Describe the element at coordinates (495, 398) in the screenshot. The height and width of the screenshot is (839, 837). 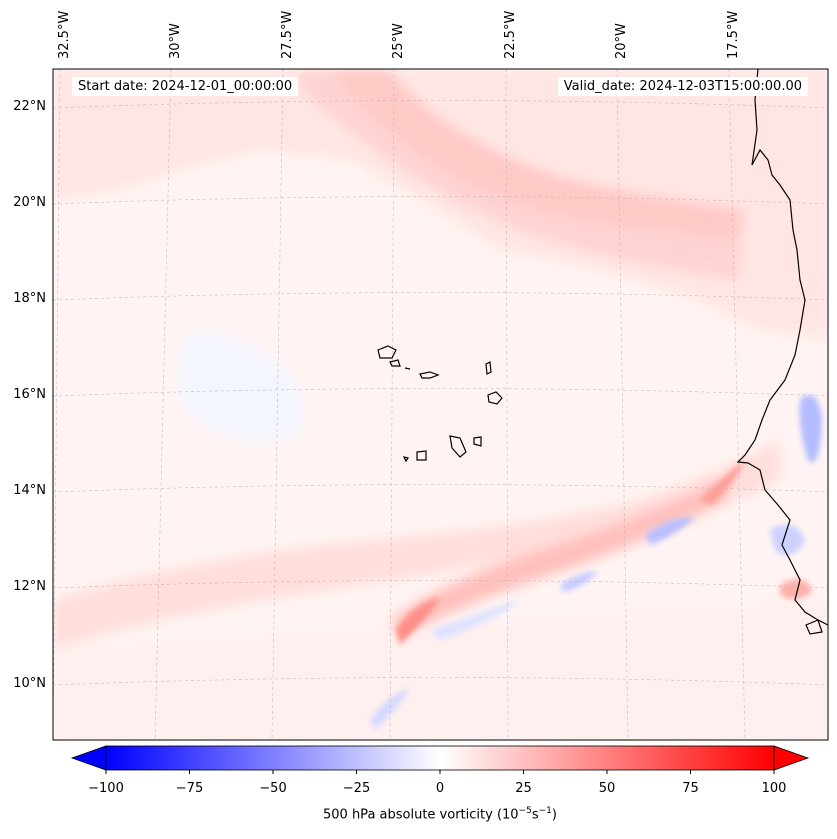
I see `island-boa-vista` at that location.